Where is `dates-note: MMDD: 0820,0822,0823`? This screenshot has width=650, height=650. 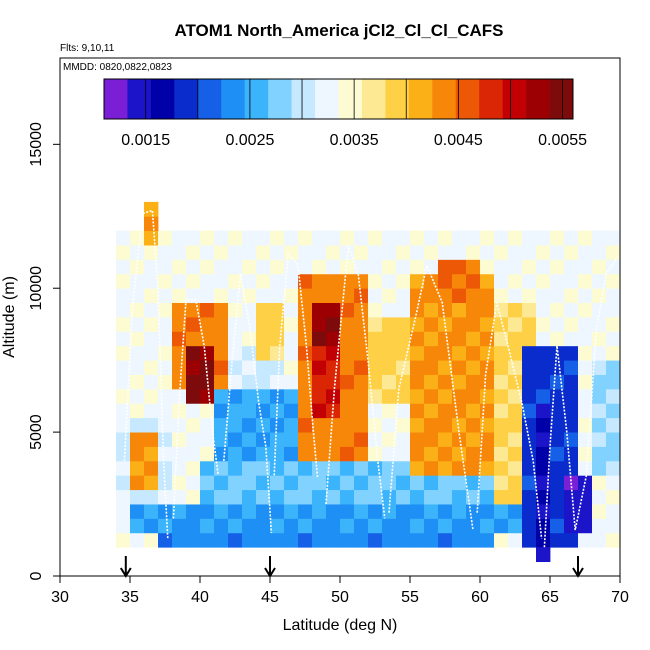 dates-note: MMDD: 0820,0822,0823 is located at coordinates (117, 67).